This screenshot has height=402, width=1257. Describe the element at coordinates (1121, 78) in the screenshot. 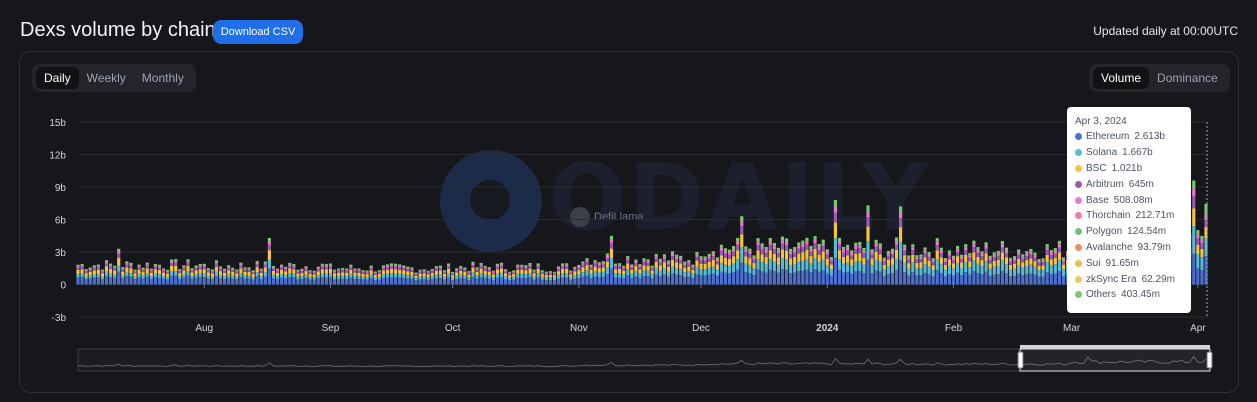

I see `metric-volume-button: Volume` at that location.